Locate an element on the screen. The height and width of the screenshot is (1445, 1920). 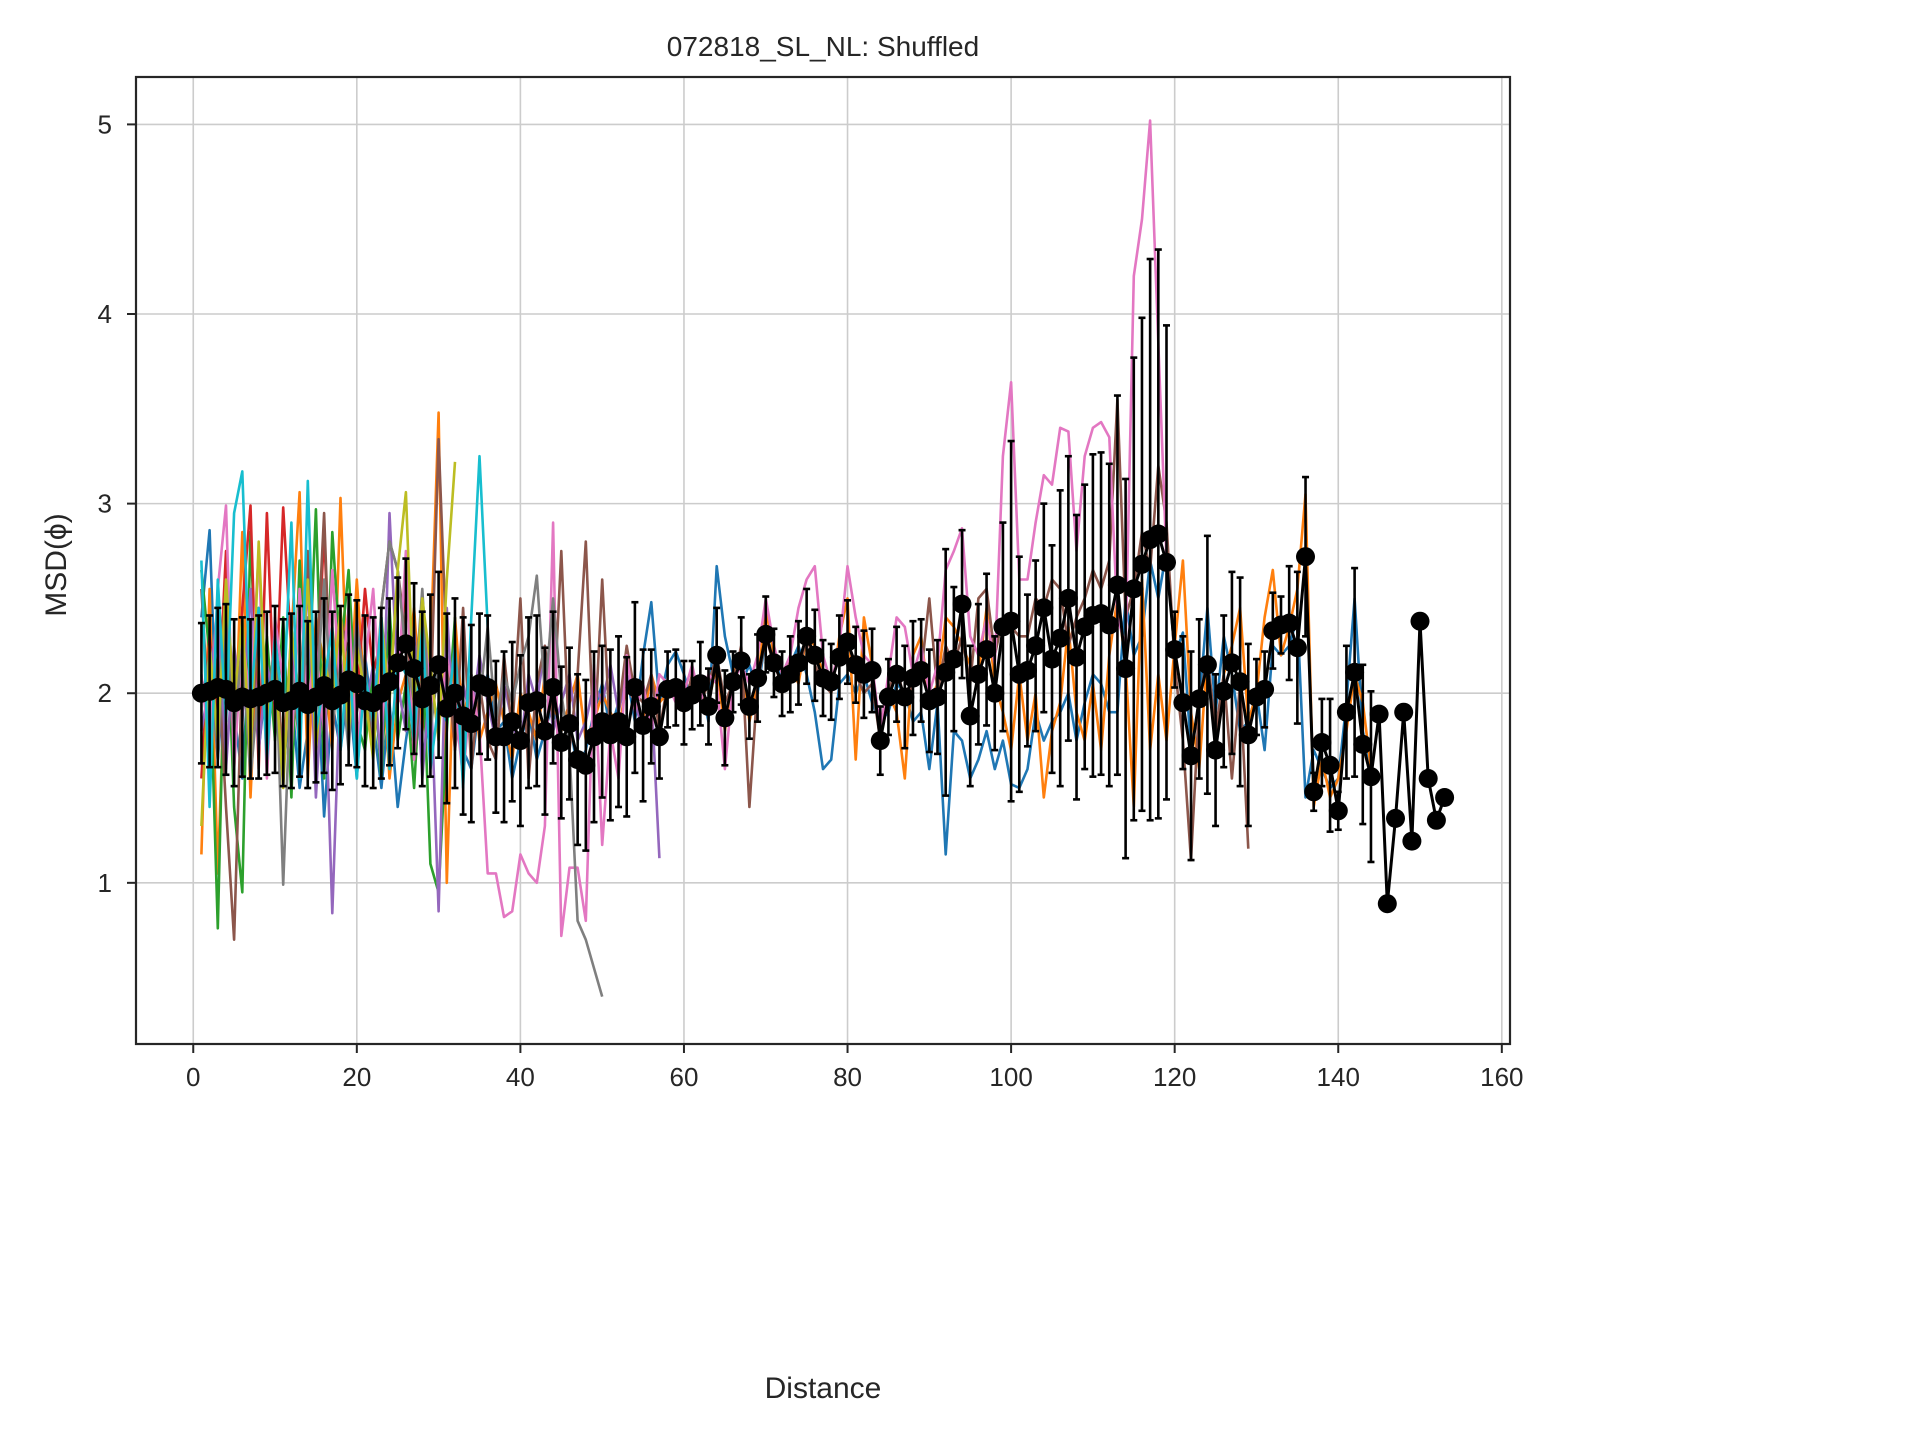
x-tick-label: 160 is located at coordinates (1501, 1077).